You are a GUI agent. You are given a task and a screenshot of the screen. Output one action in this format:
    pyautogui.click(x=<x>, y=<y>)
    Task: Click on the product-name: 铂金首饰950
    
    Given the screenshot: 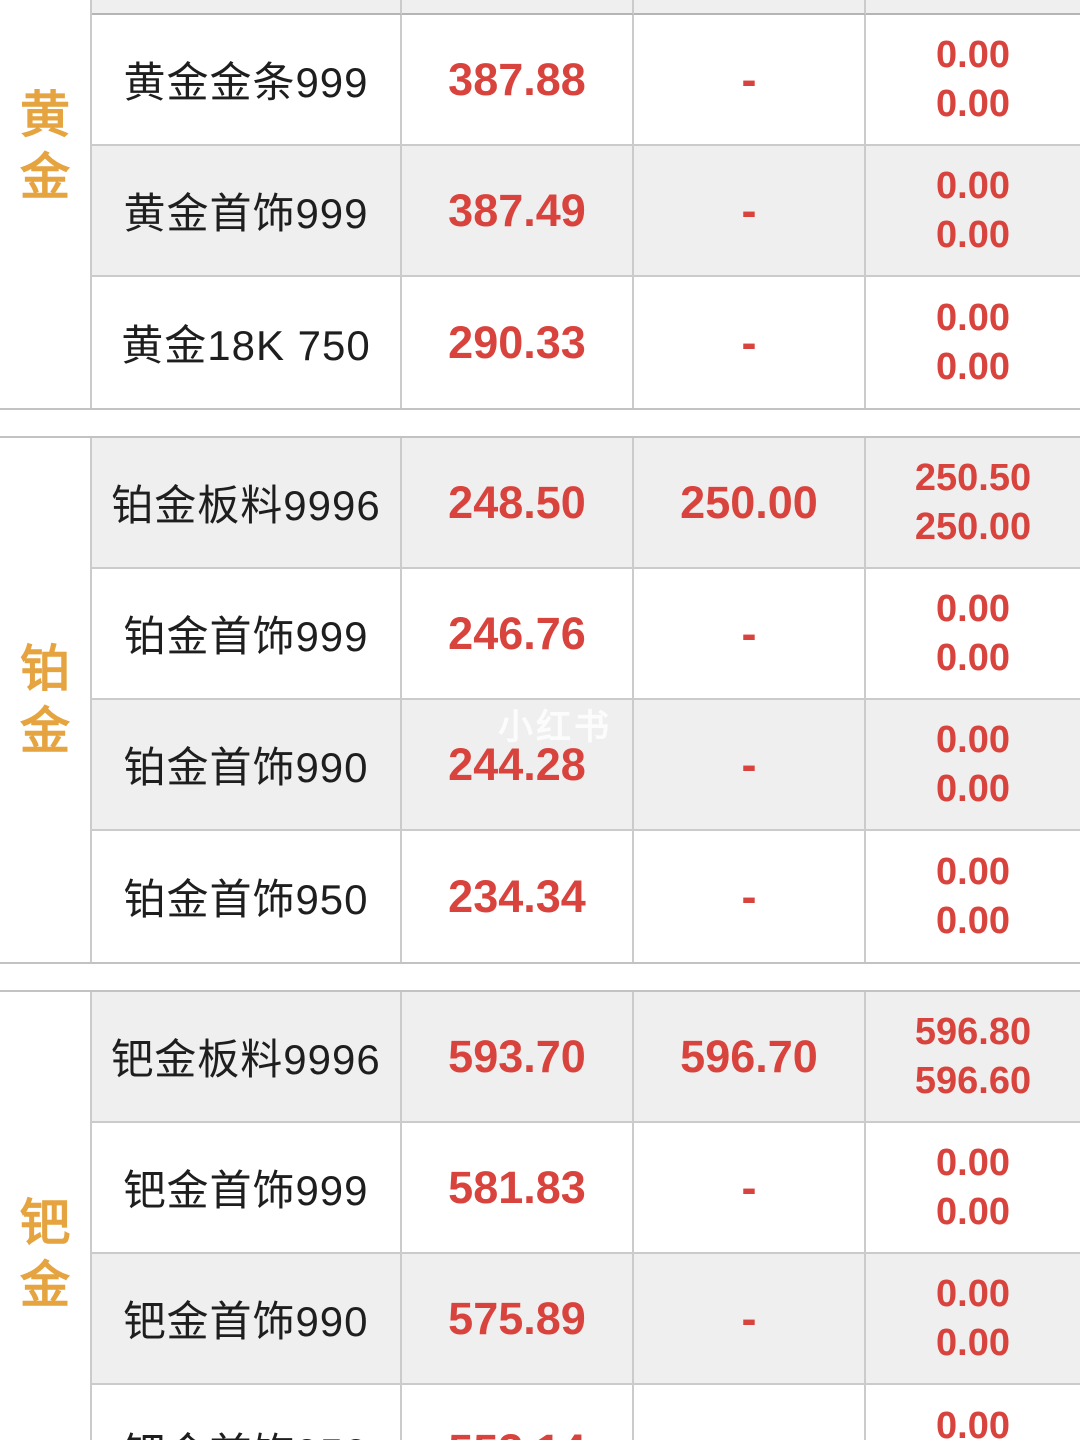 What is the action you would take?
    pyautogui.click(x=247, y=896)
    